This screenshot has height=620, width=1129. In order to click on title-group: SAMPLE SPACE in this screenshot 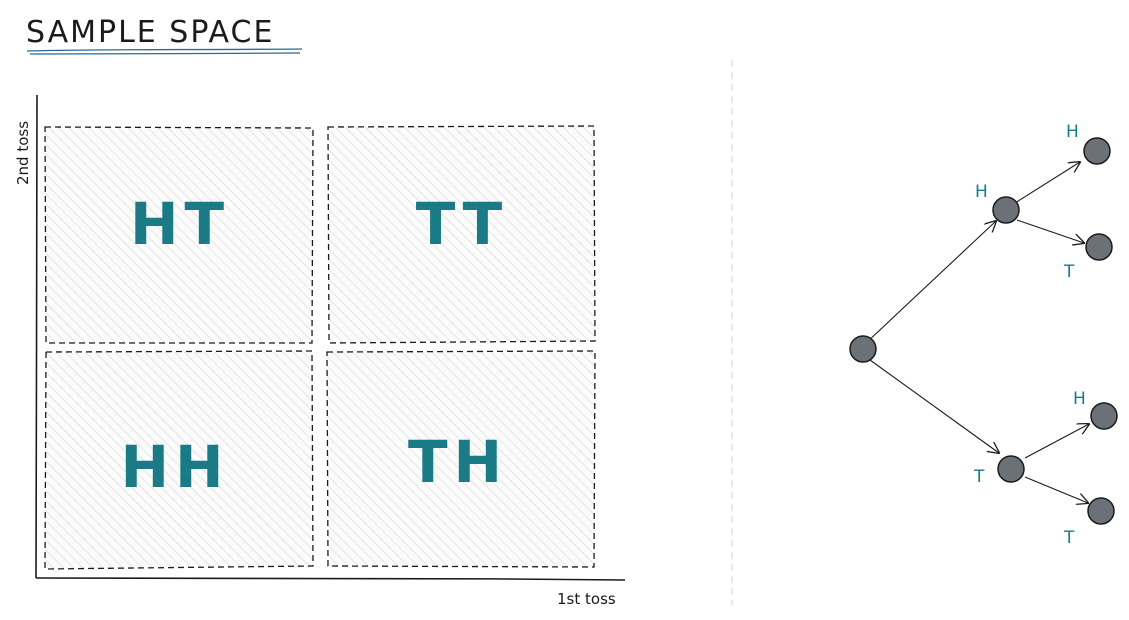, I will do `click(164, 35)`.